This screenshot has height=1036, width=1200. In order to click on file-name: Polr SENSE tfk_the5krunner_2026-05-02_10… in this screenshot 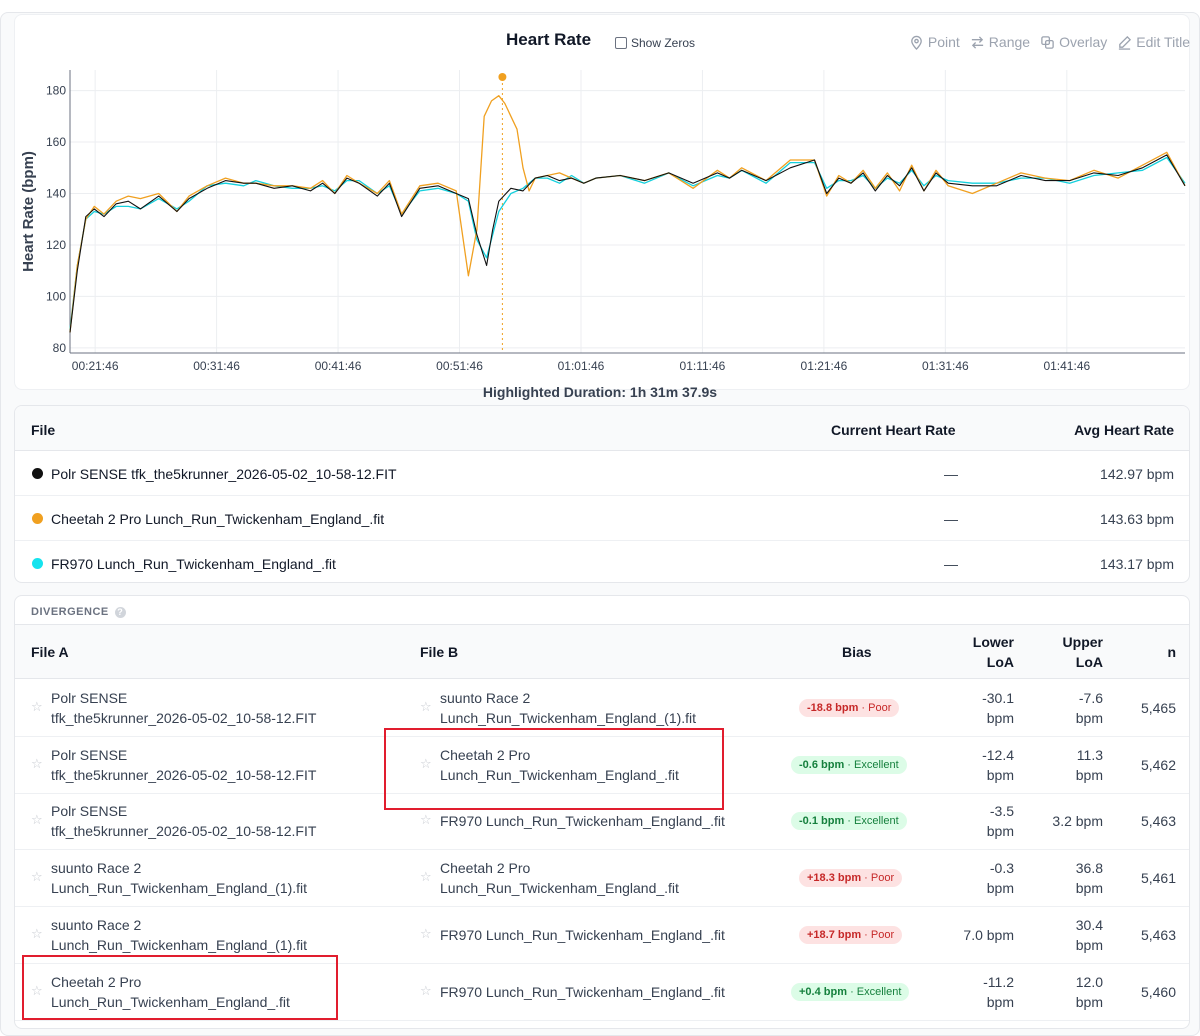, I will do `click(224, 474)`.